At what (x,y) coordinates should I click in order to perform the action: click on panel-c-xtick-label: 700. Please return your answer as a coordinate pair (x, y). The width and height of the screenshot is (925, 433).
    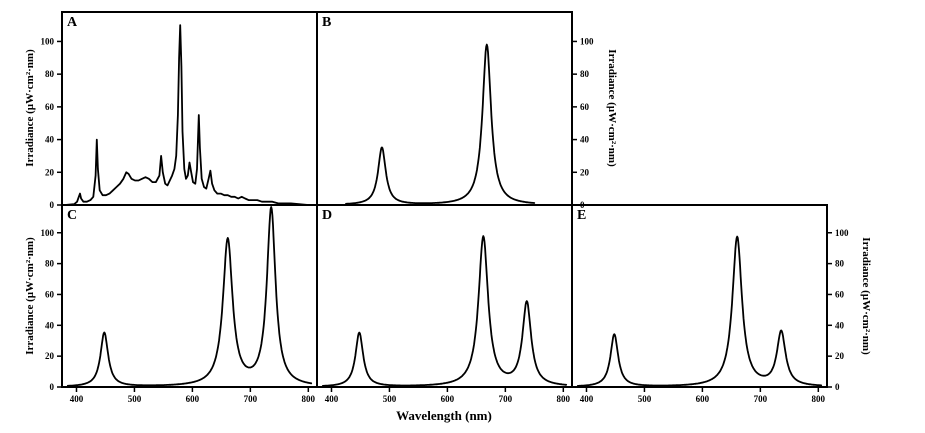
    Looking at the image, I should click on (251, 399).